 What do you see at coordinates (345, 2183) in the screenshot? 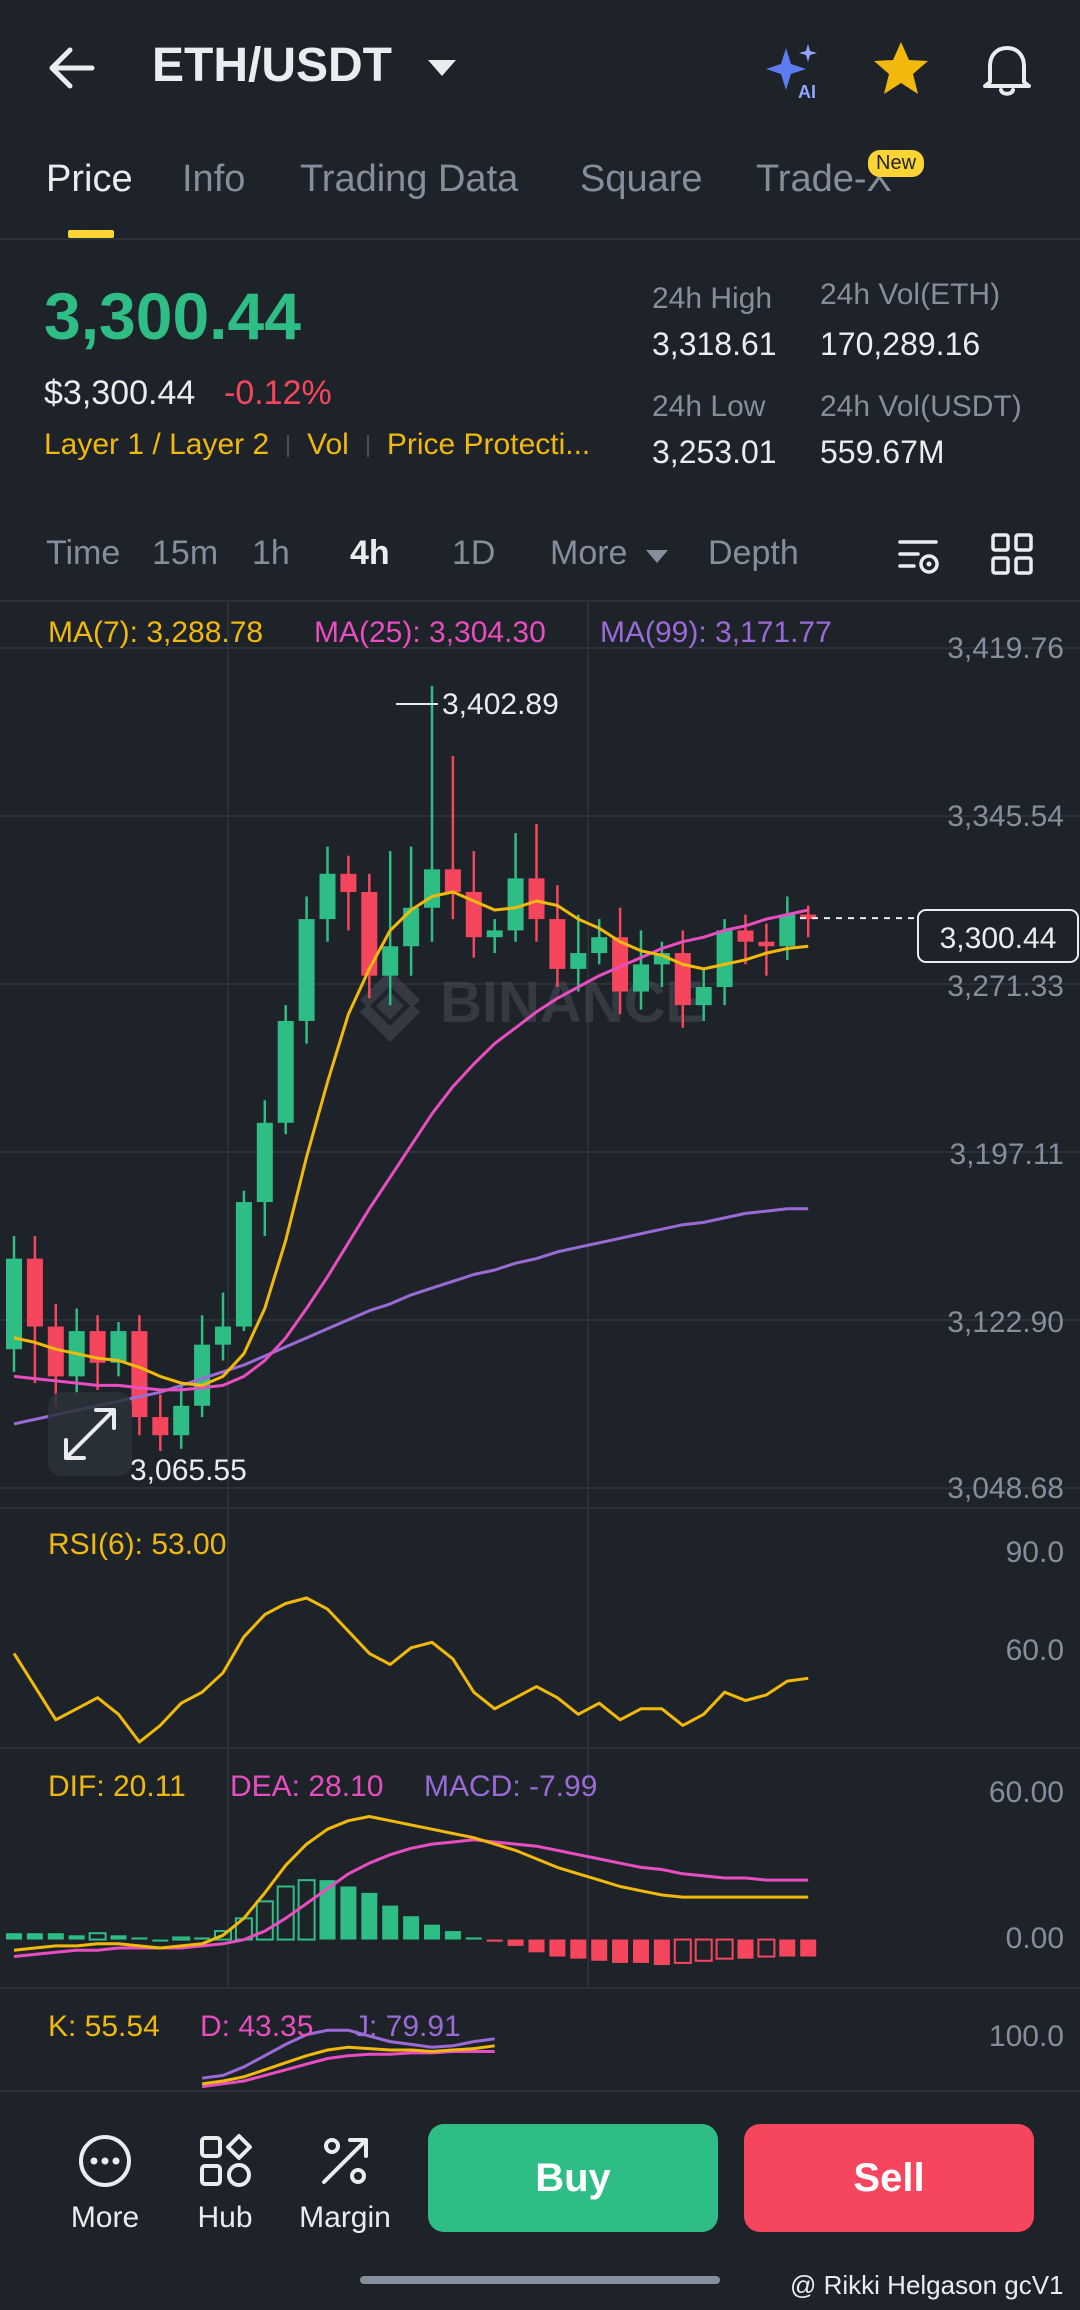
I see `margin-button: Margin` at bounding box center [345, 2183].